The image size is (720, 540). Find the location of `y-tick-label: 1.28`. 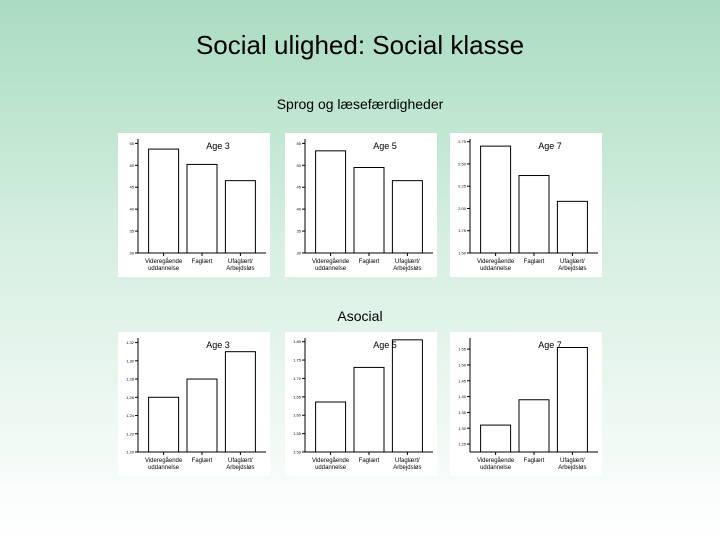

y-tick-label: 1.28 is located at coordinates (130, 379).